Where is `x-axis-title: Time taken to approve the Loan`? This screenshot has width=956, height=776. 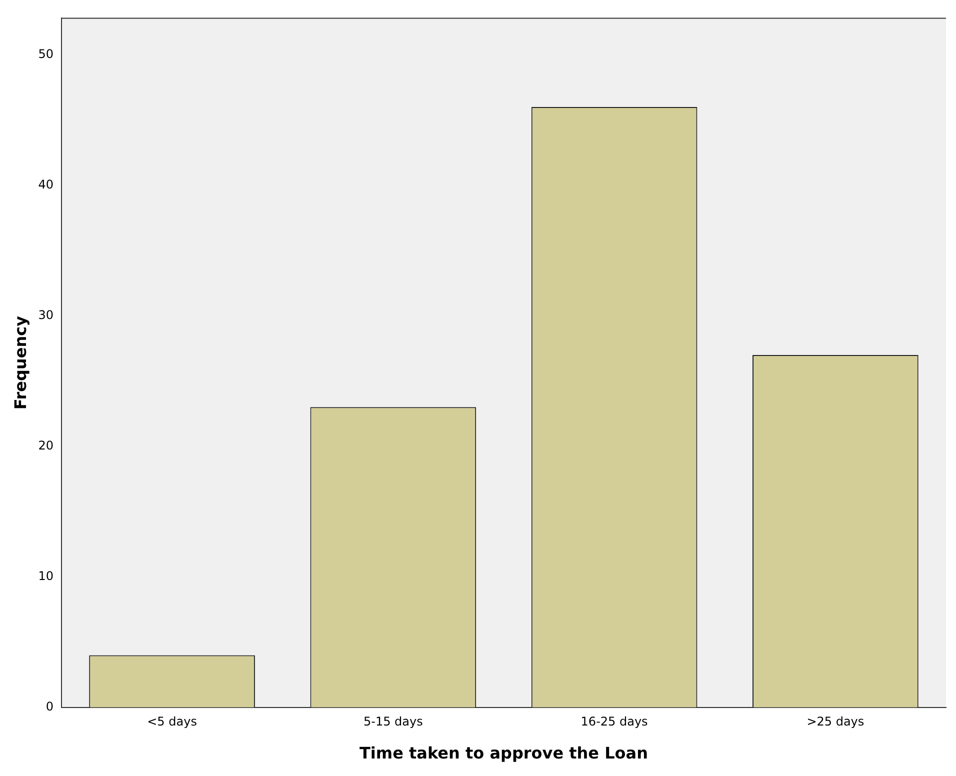 x-axis-title: Time taken to approve the Loan is located at coordinates (504, 753).